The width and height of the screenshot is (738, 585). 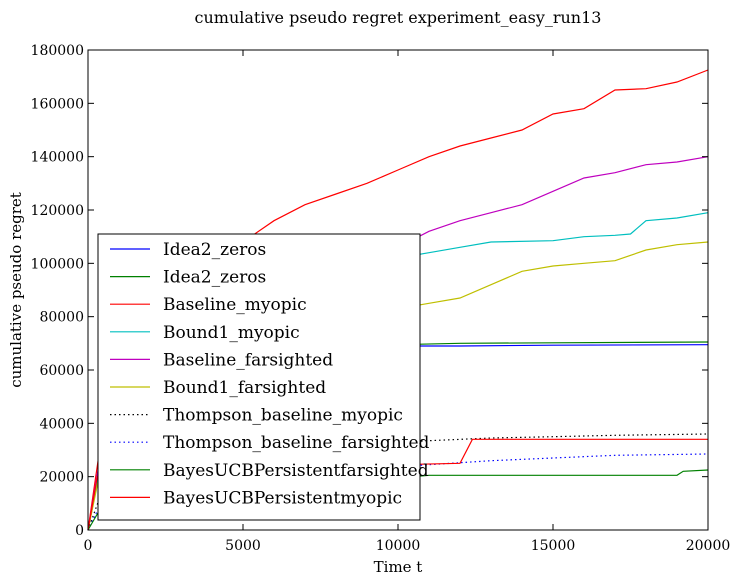 I want to click on legend-entry: Bound1_myopic, so click(x=231, y=333).